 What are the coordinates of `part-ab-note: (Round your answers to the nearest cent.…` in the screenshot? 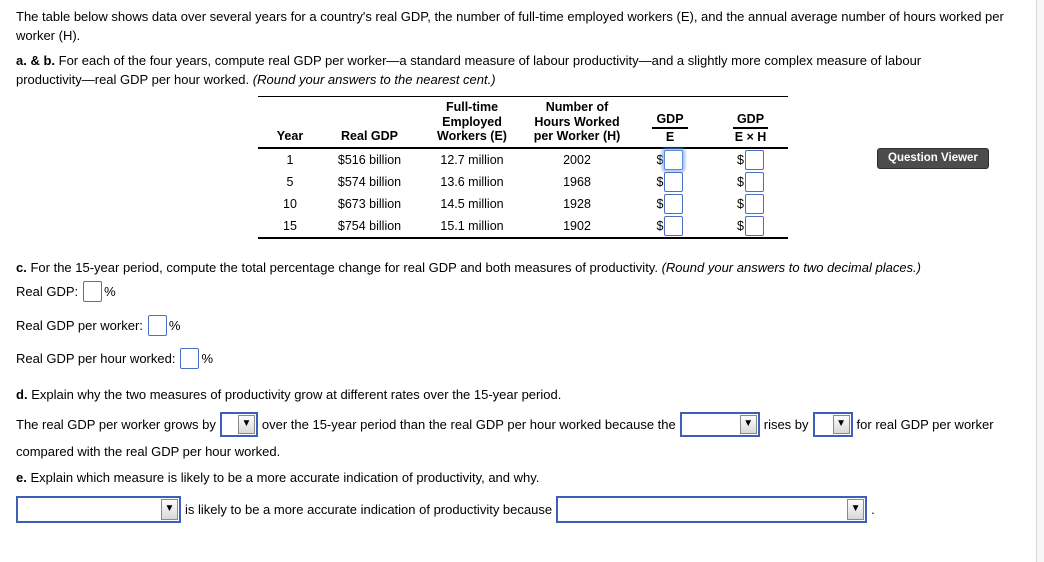 It's located at (374, 79).